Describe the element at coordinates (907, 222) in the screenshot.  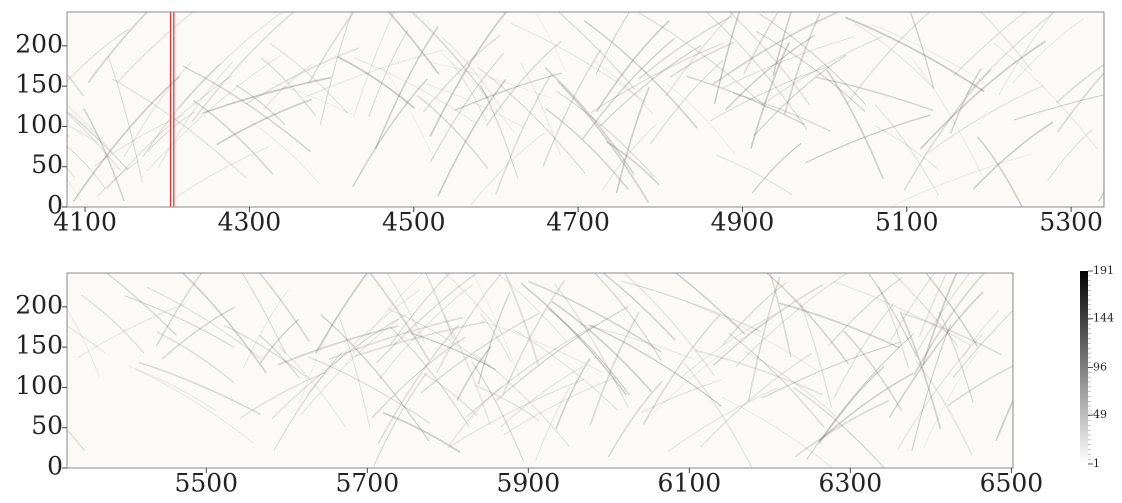
I see `x-tick-label: 5100` at that location.